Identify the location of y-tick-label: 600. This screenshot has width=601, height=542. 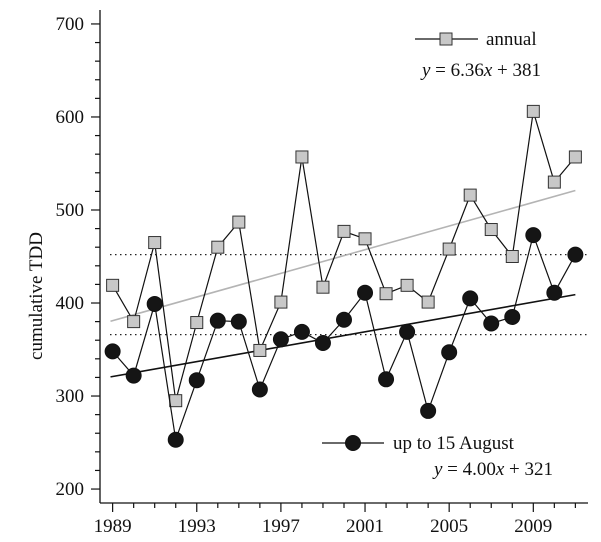
(70, 117).